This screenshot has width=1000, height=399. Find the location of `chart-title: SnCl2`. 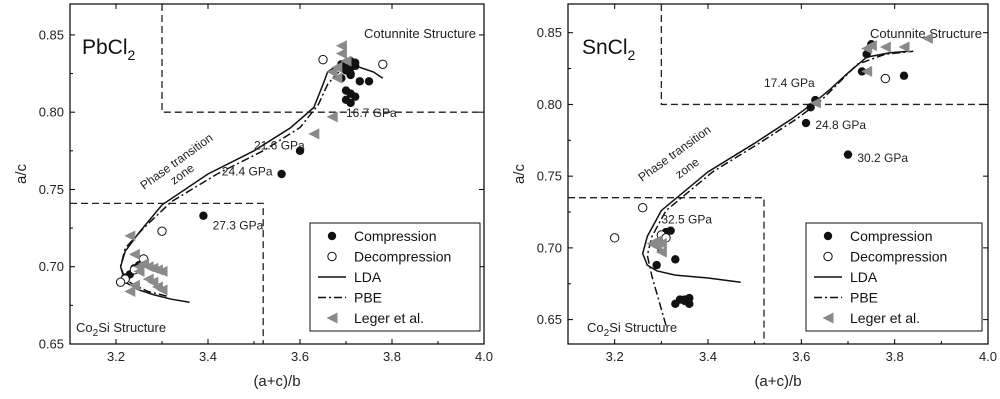

chart-title: SnCl2 is located at coordinates (609, 49).